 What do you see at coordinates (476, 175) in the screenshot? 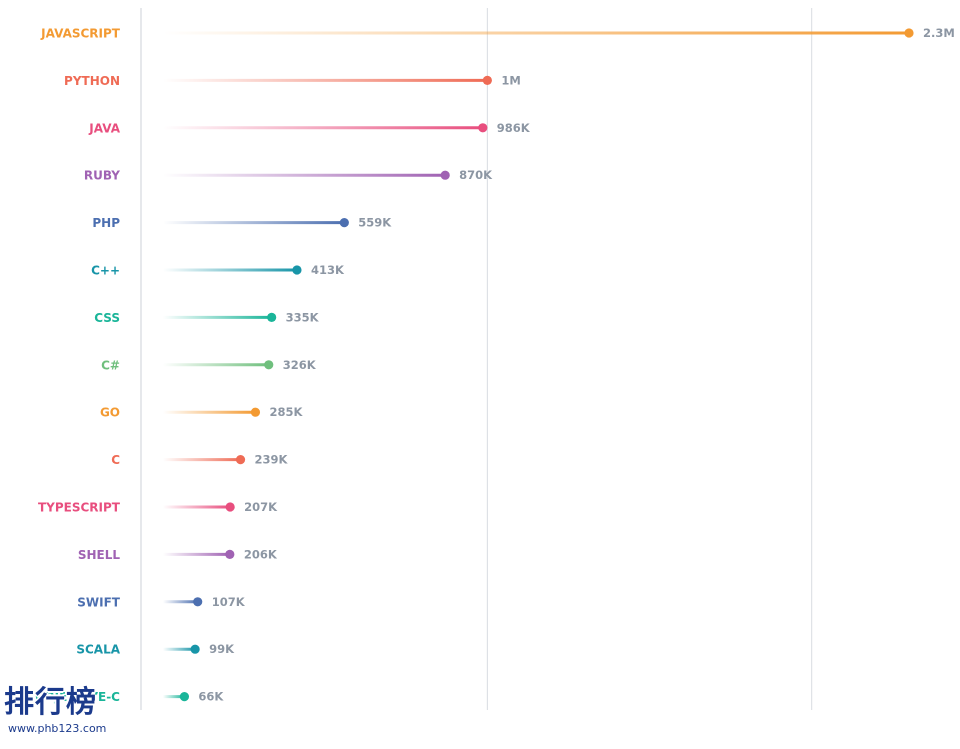
I see `value-label: 870K` at bounding box center [476, 175].